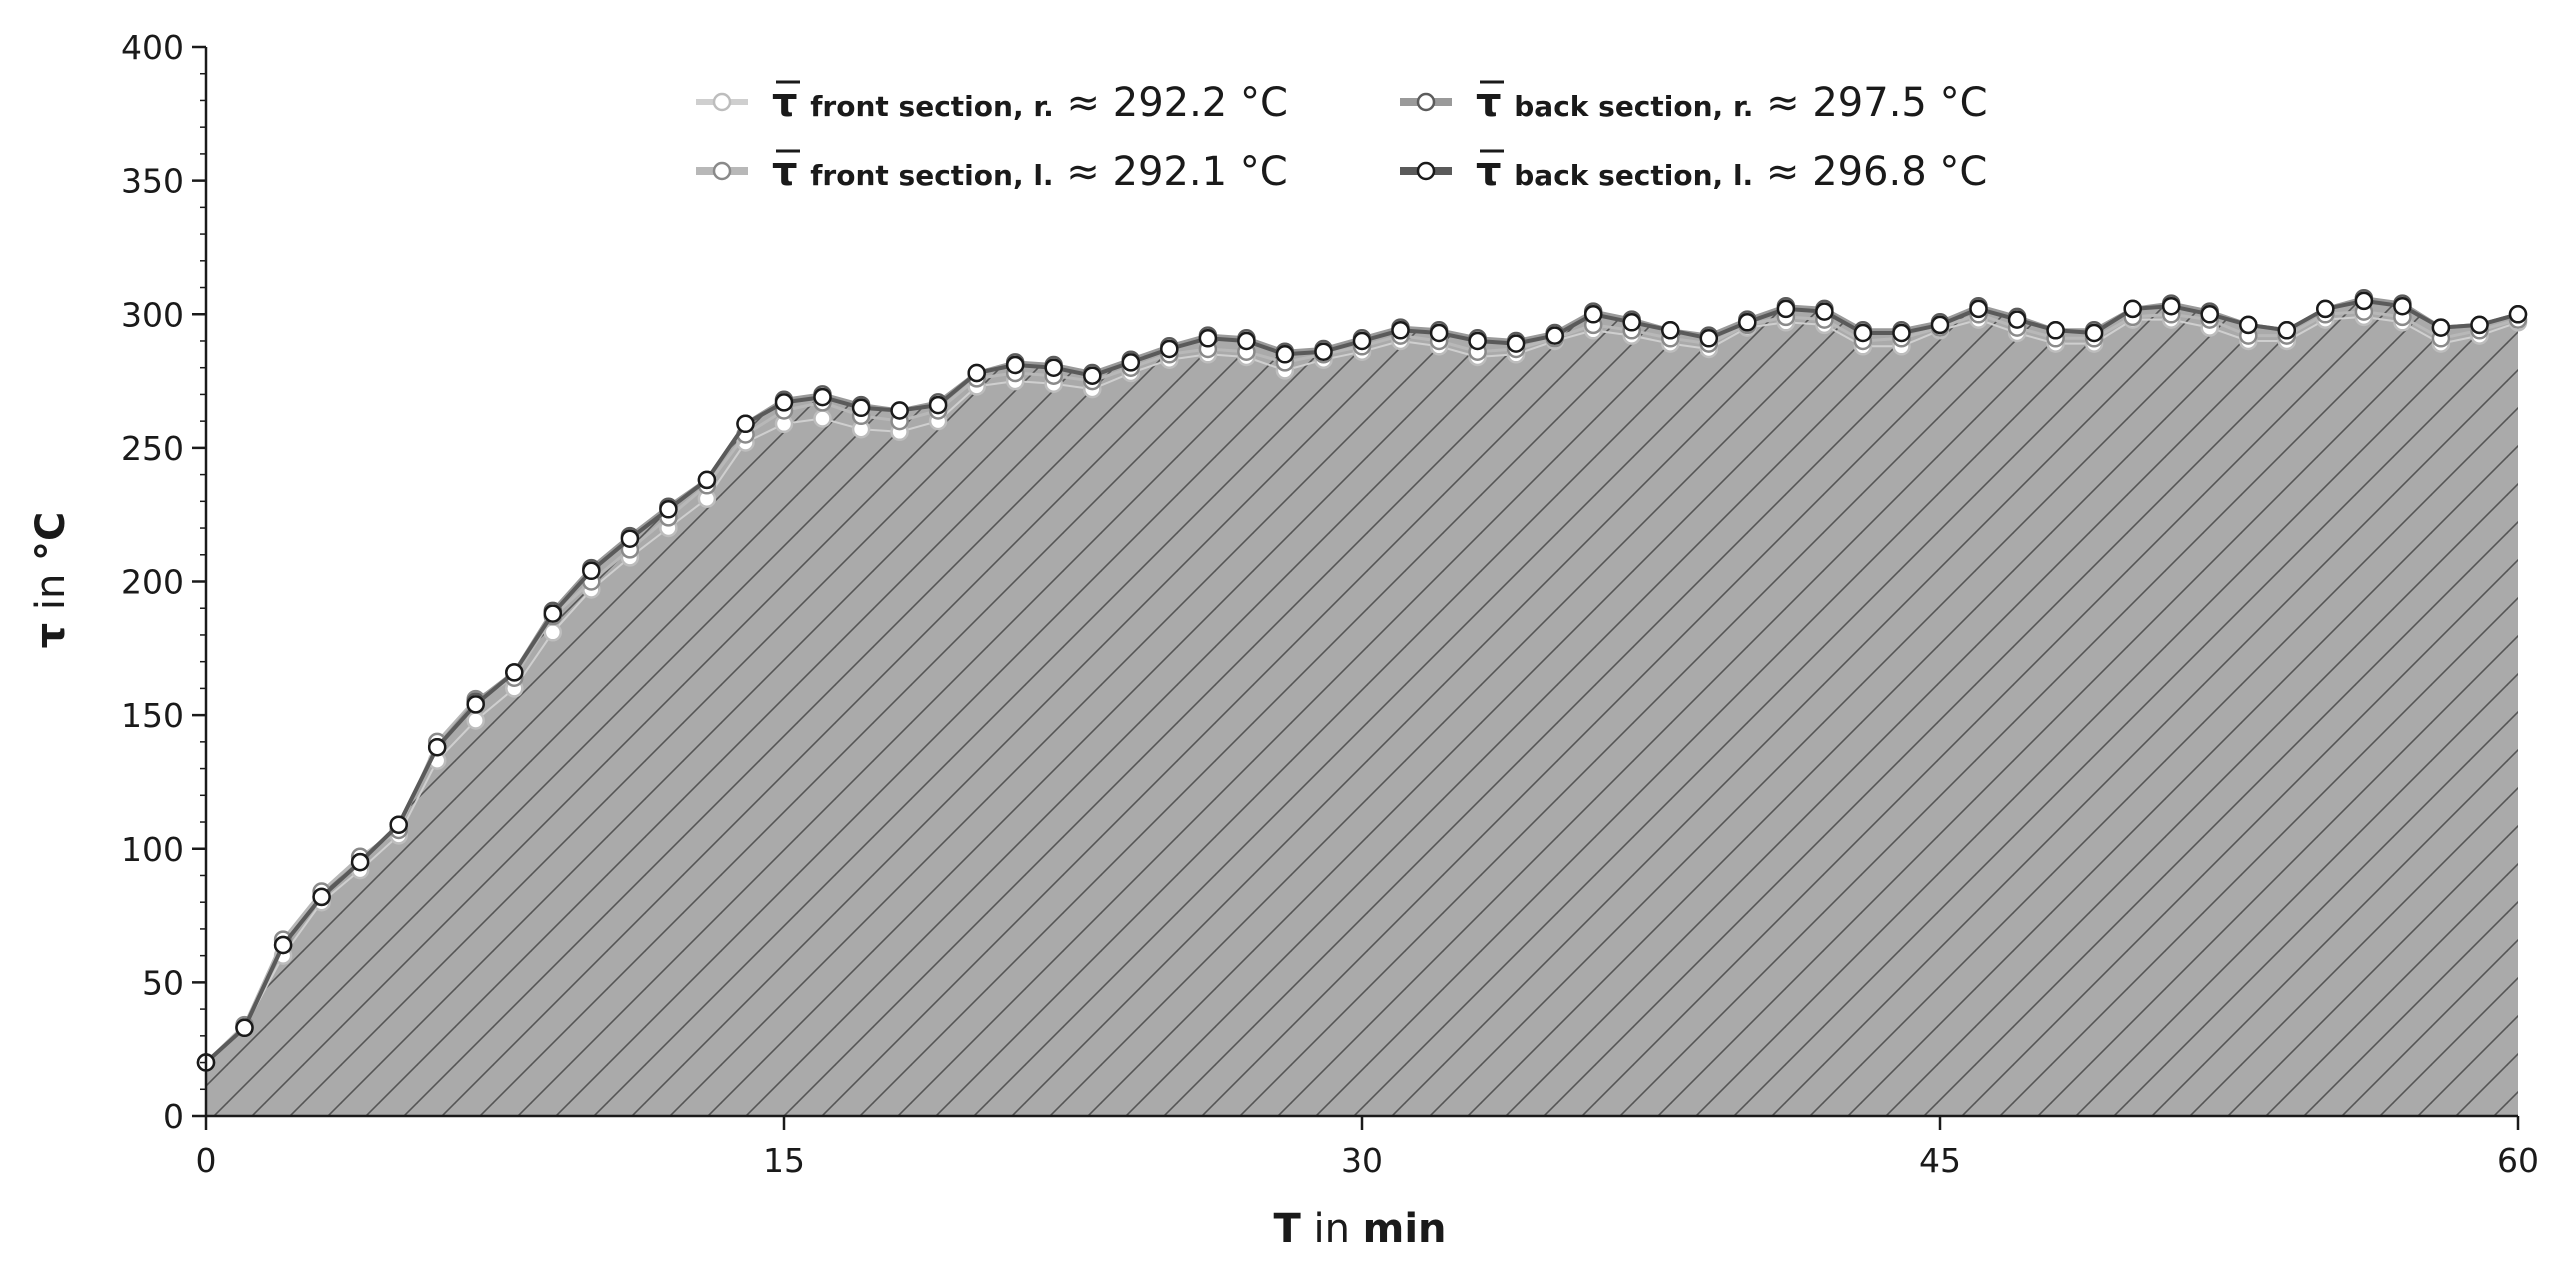 This screenshot has width=2560, height=1280. I want to click on svg-text:τ front section, l.: τ front section, l. ≈ 292.1 °C, so click(1030, 172).